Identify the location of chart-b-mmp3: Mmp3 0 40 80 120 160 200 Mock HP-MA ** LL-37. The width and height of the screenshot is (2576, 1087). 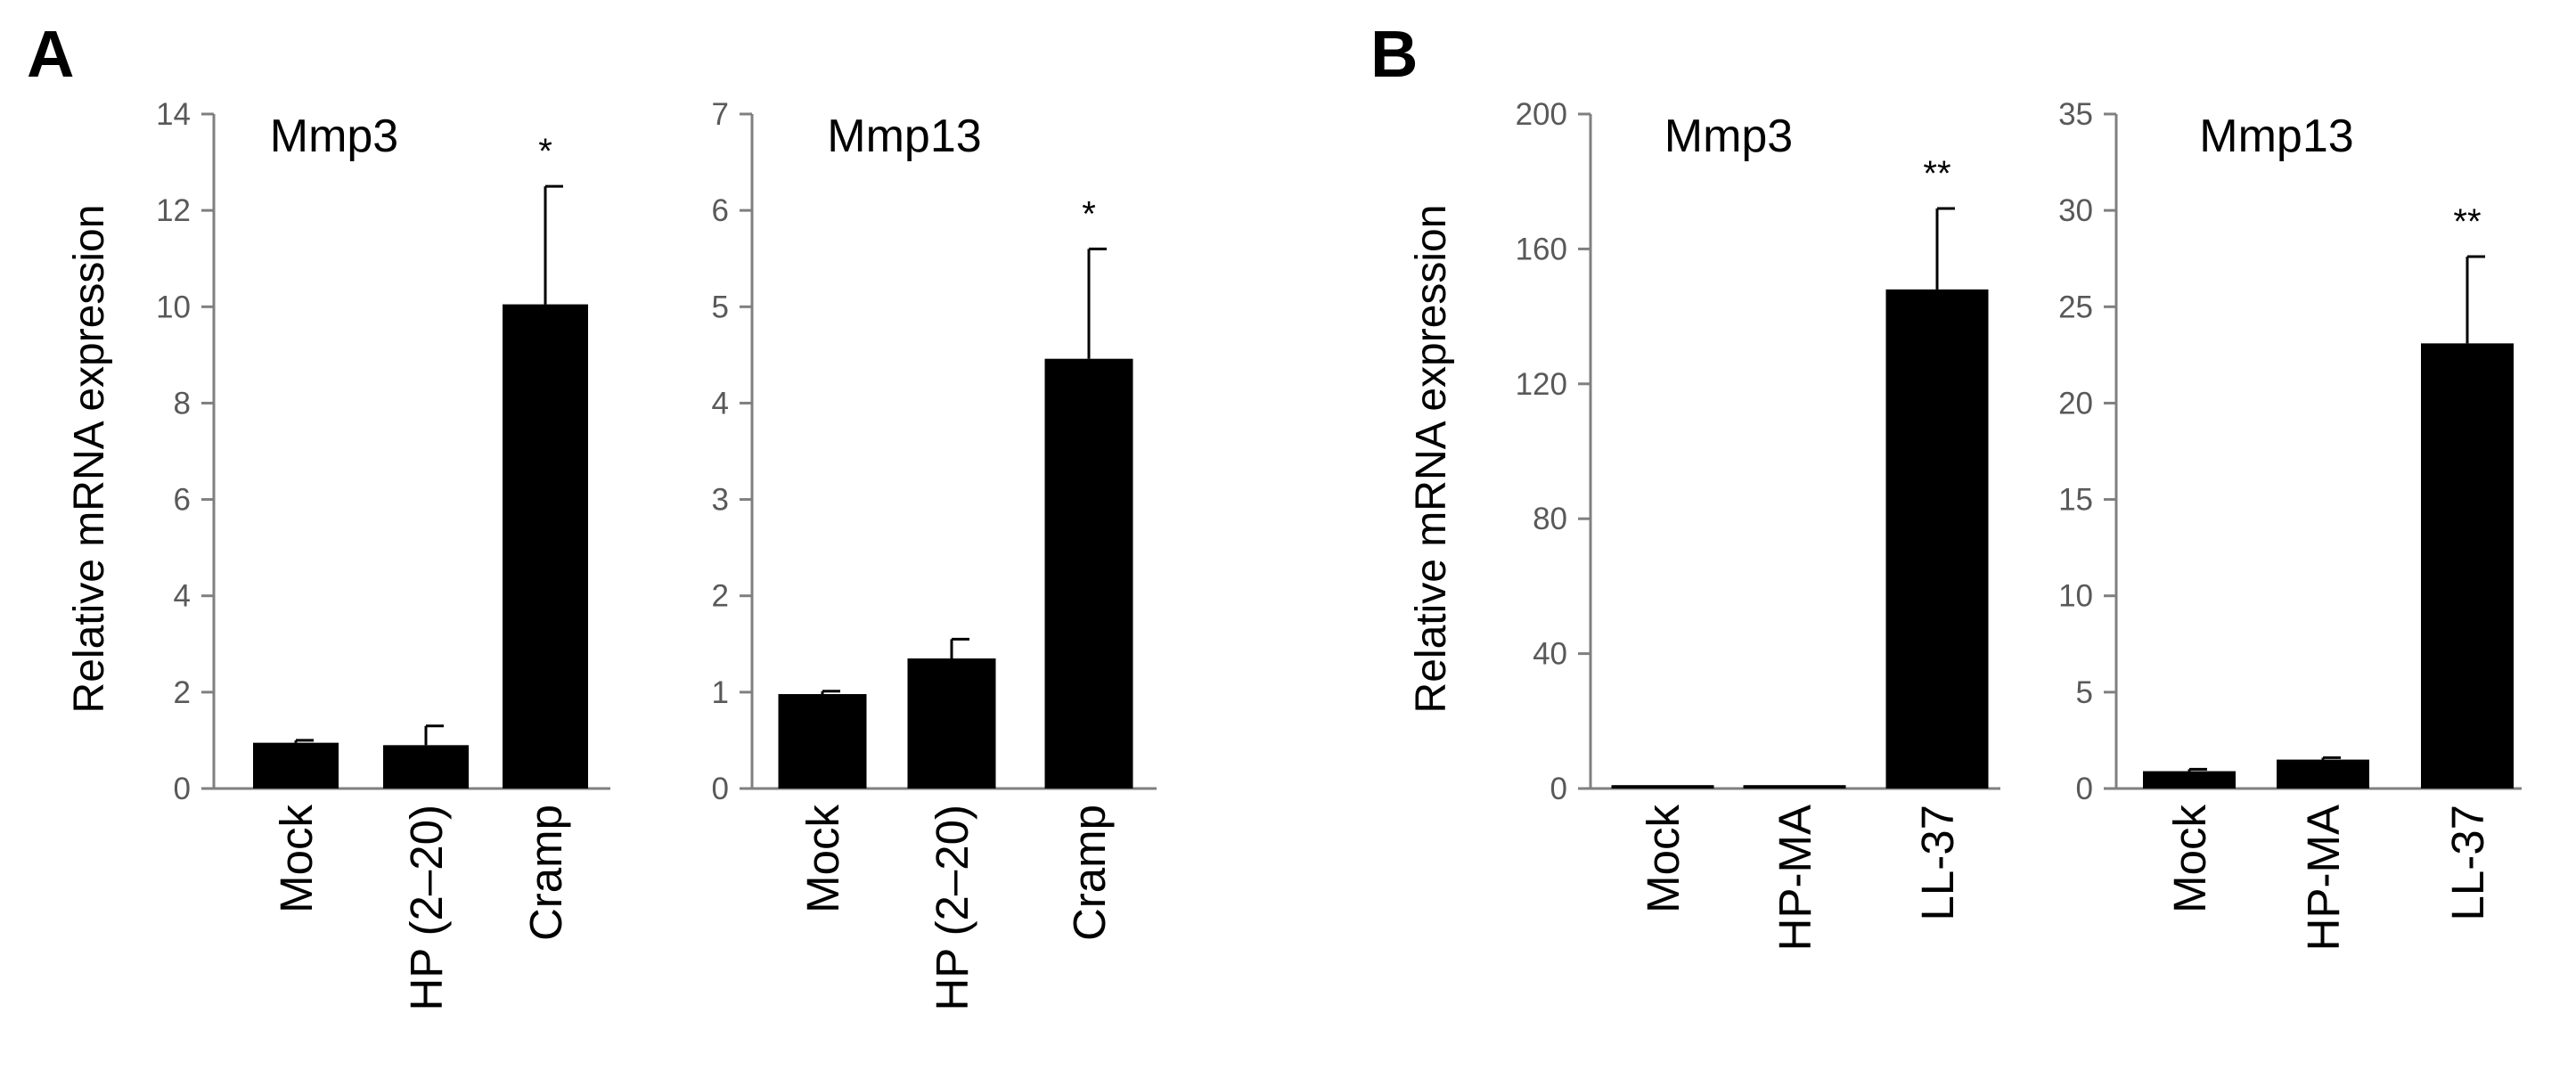
(1758, 524).